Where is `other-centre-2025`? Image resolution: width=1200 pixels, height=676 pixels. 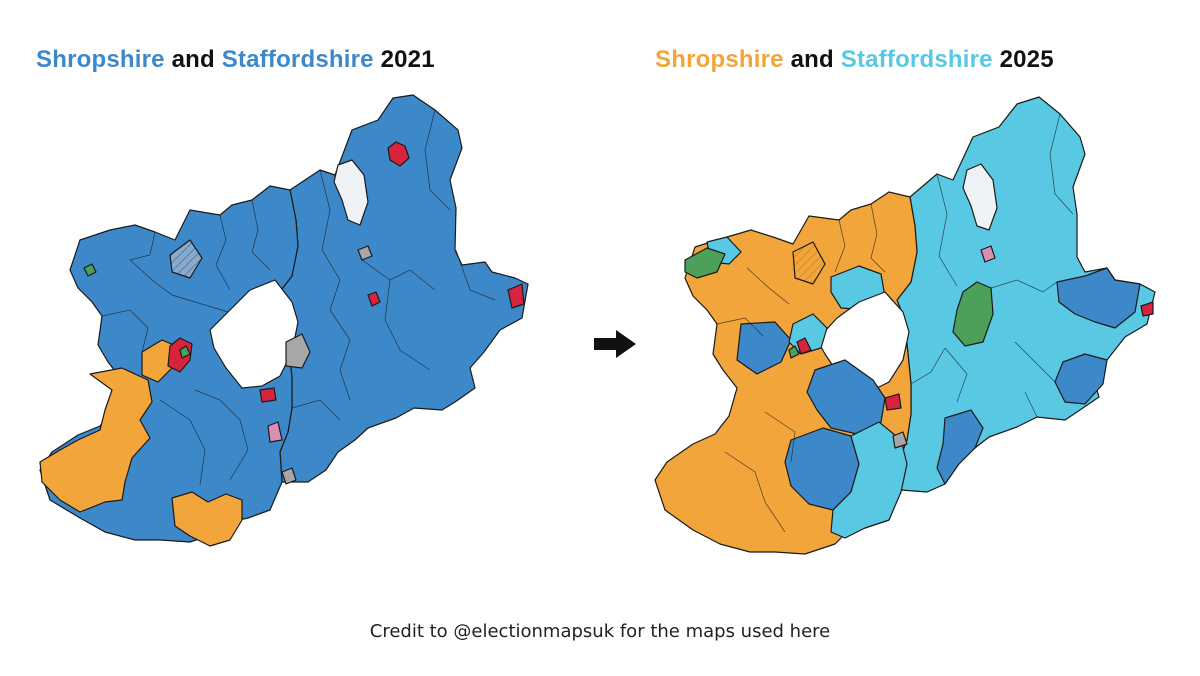 other-centre-2025 is located at coordinates (988, 254).